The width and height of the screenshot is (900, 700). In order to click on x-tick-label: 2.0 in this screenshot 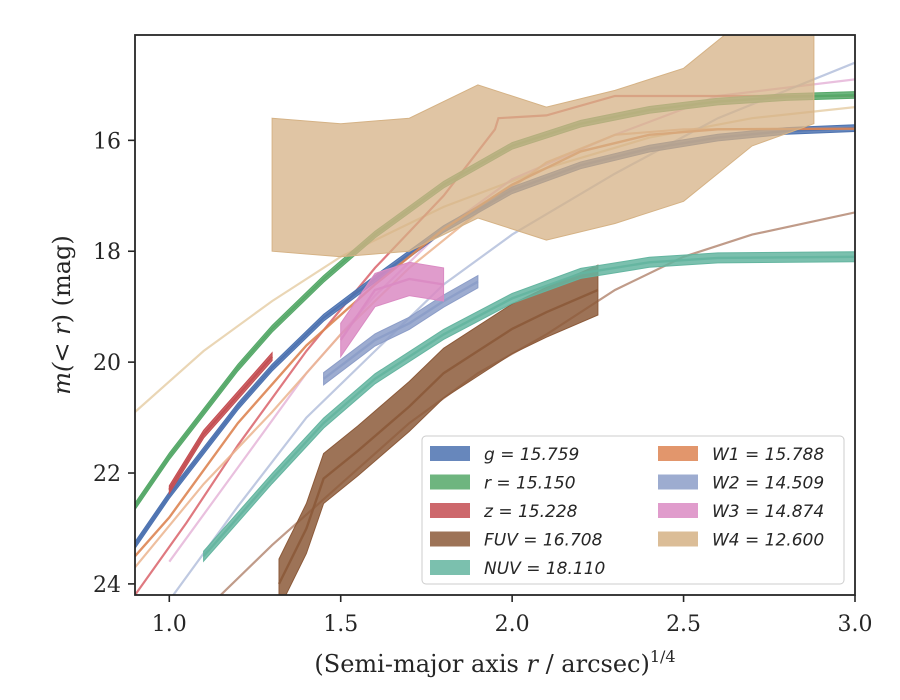, I will do `click(512, 624)`.